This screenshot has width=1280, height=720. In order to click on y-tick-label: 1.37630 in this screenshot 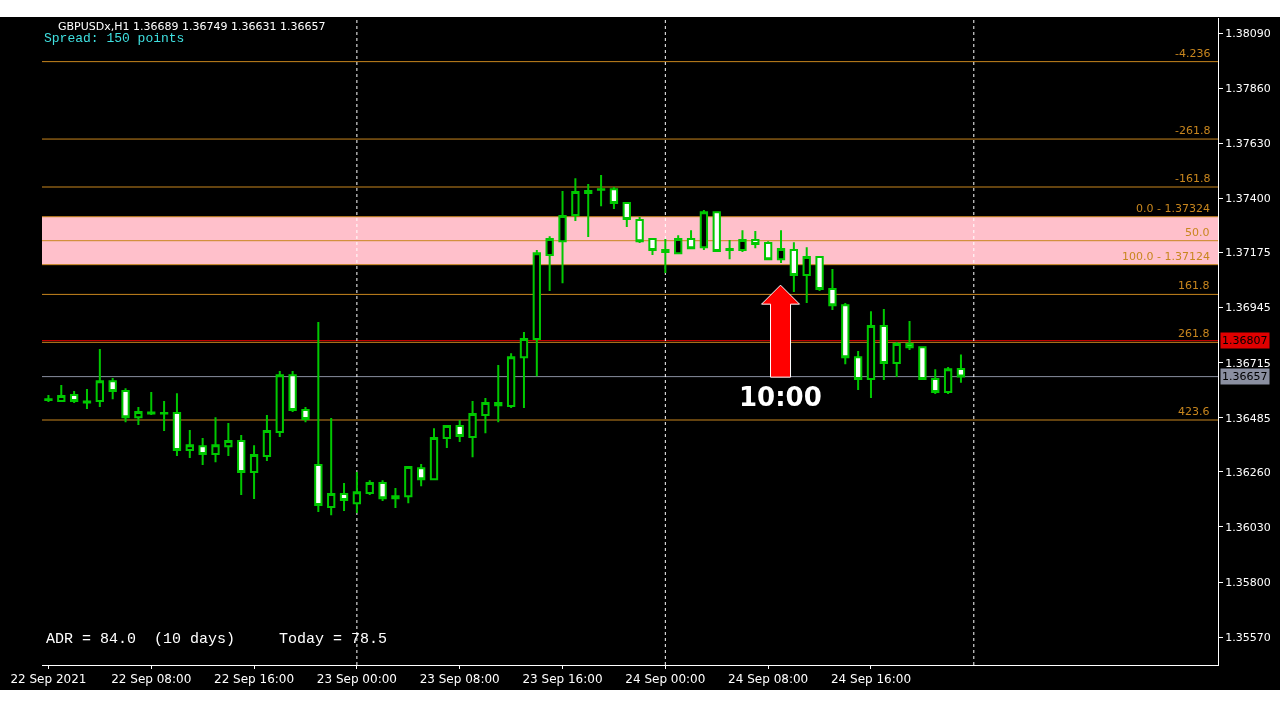, I will do `click(1248, 144)`.